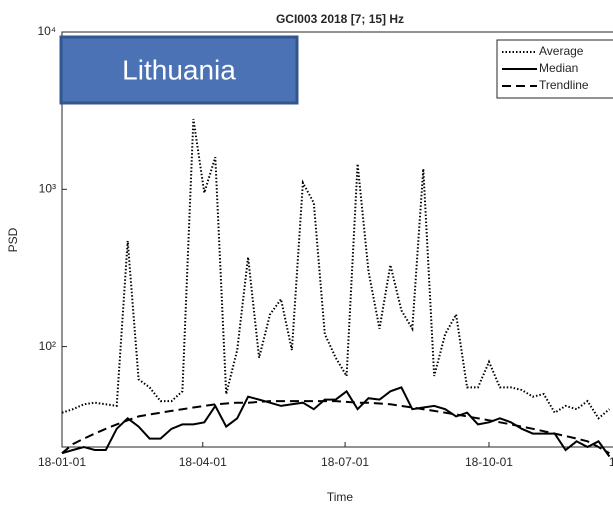 The image size is (613, 515). Describe the element at coordinates (340, 497) in the screenshot. I see `x-axis-label: Time` at that location.